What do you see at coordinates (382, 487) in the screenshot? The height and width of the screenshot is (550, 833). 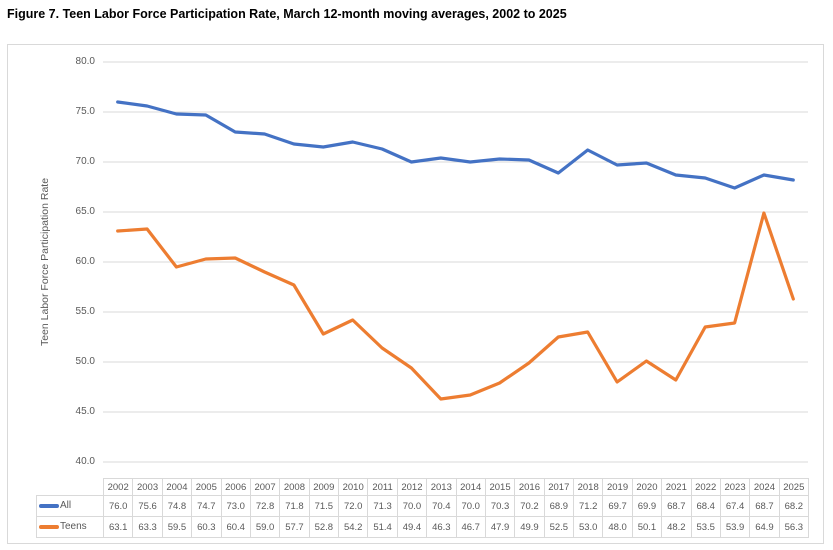 I see `year-cell: 2011` at bounding box center [382, 487].